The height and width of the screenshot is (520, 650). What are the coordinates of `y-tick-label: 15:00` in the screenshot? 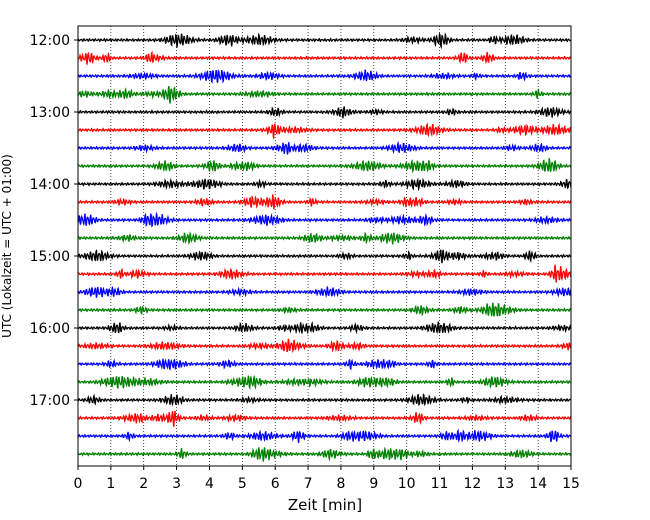 It's located at (50, 257).